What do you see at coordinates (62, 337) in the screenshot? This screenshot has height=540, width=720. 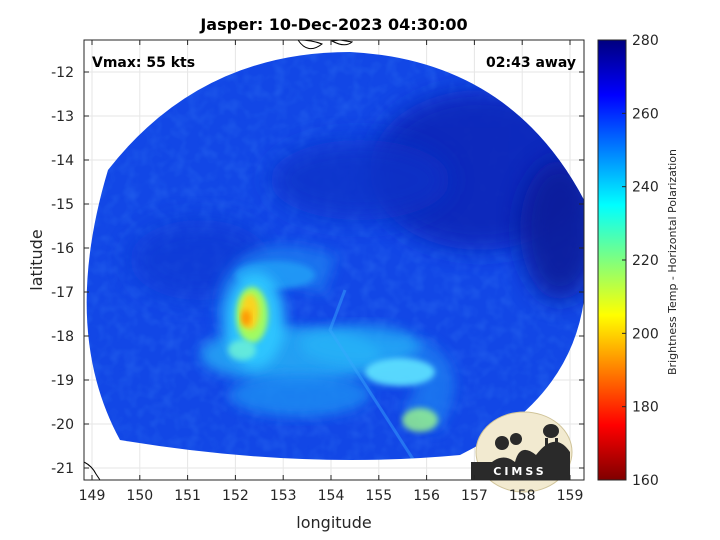 I see `y-tick-label: -18` at bounding box center [62, 337].